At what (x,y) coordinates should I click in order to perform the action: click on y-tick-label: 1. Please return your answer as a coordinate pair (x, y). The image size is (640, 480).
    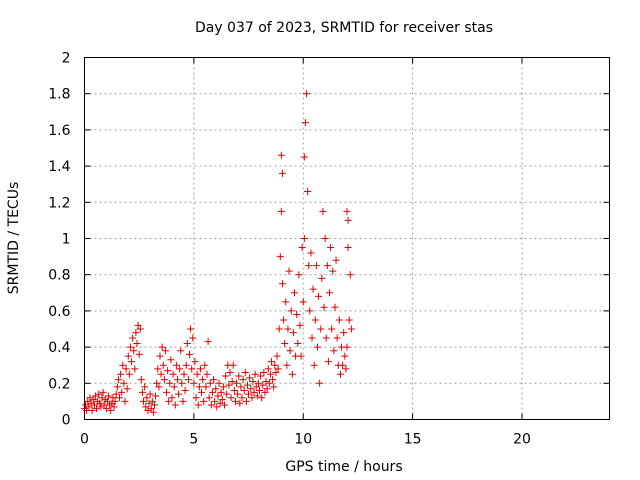
    Looking at the image, I should click on (66, 240).